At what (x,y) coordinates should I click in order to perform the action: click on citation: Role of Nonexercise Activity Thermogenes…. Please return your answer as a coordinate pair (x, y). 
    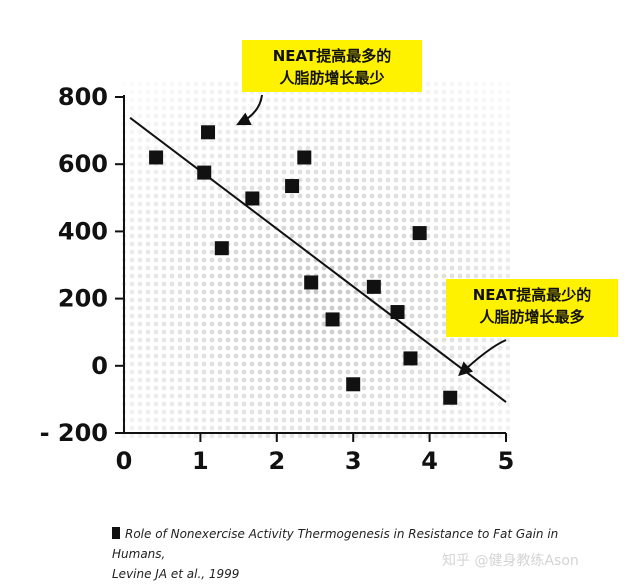
    Looking at the image, I should click on (347, 554).